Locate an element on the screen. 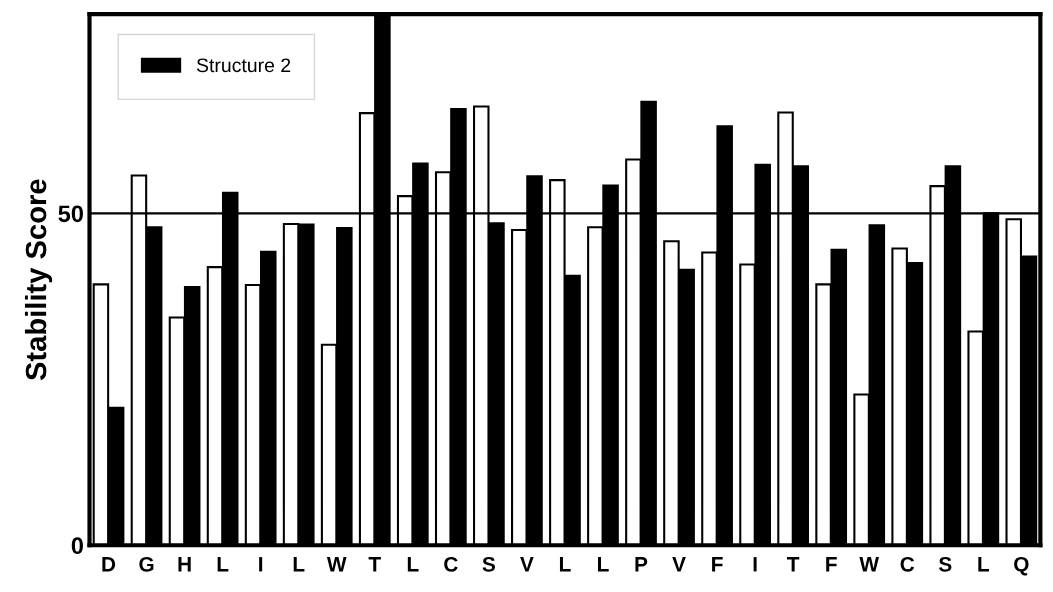 This screenshot has height=592, width=1053. x-tick-label: H is located at coordinates (184, 564).